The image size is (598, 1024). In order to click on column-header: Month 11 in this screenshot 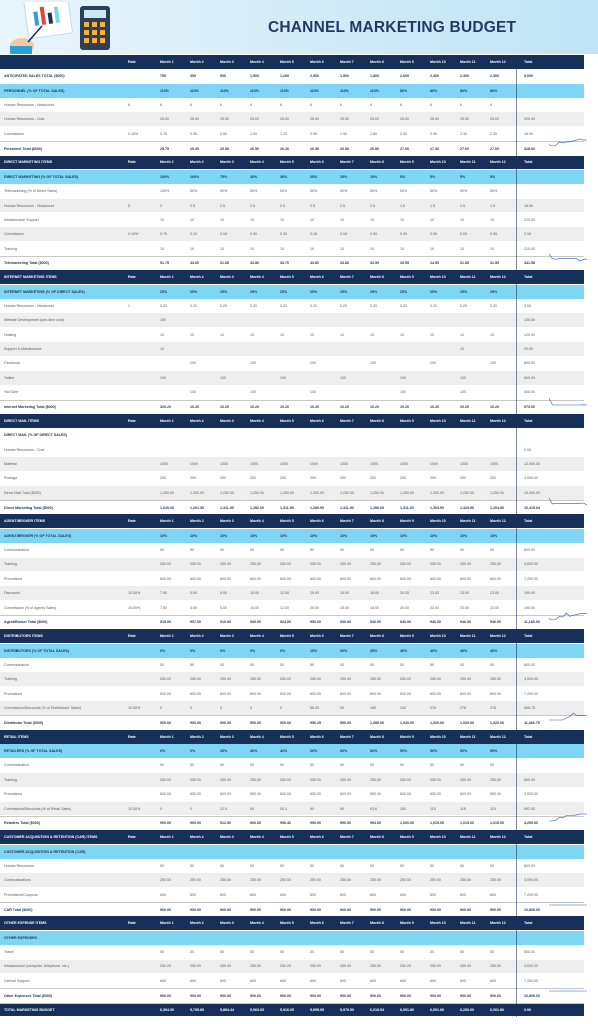, I will do `click(468, 61)`.